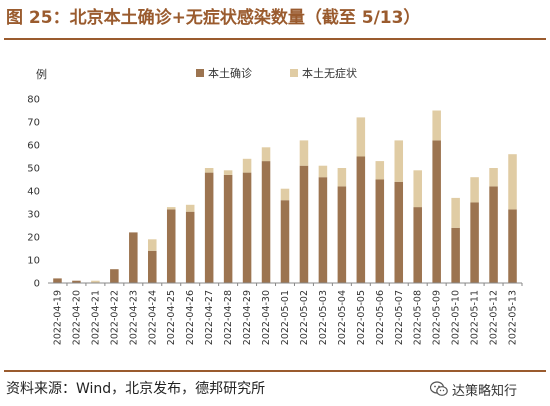 The width and height of the screenshot is (550, 406). Describe the element at coordinates (380, 317) in the screenshot. I see `x-tick-label: 2022-05-06` at that location.